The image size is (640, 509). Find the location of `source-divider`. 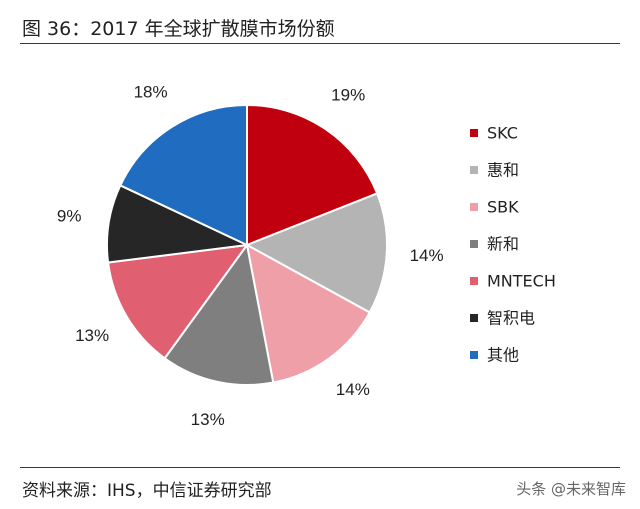

source-divider is located at coordinates (320, 467).